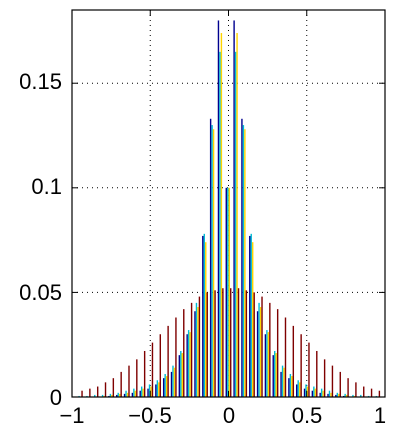 This screenshot has height=430, width=397. Describe the element at coordinates (71, 415) in the screenshot. I see `x-tick-label-0: −1` at that location.